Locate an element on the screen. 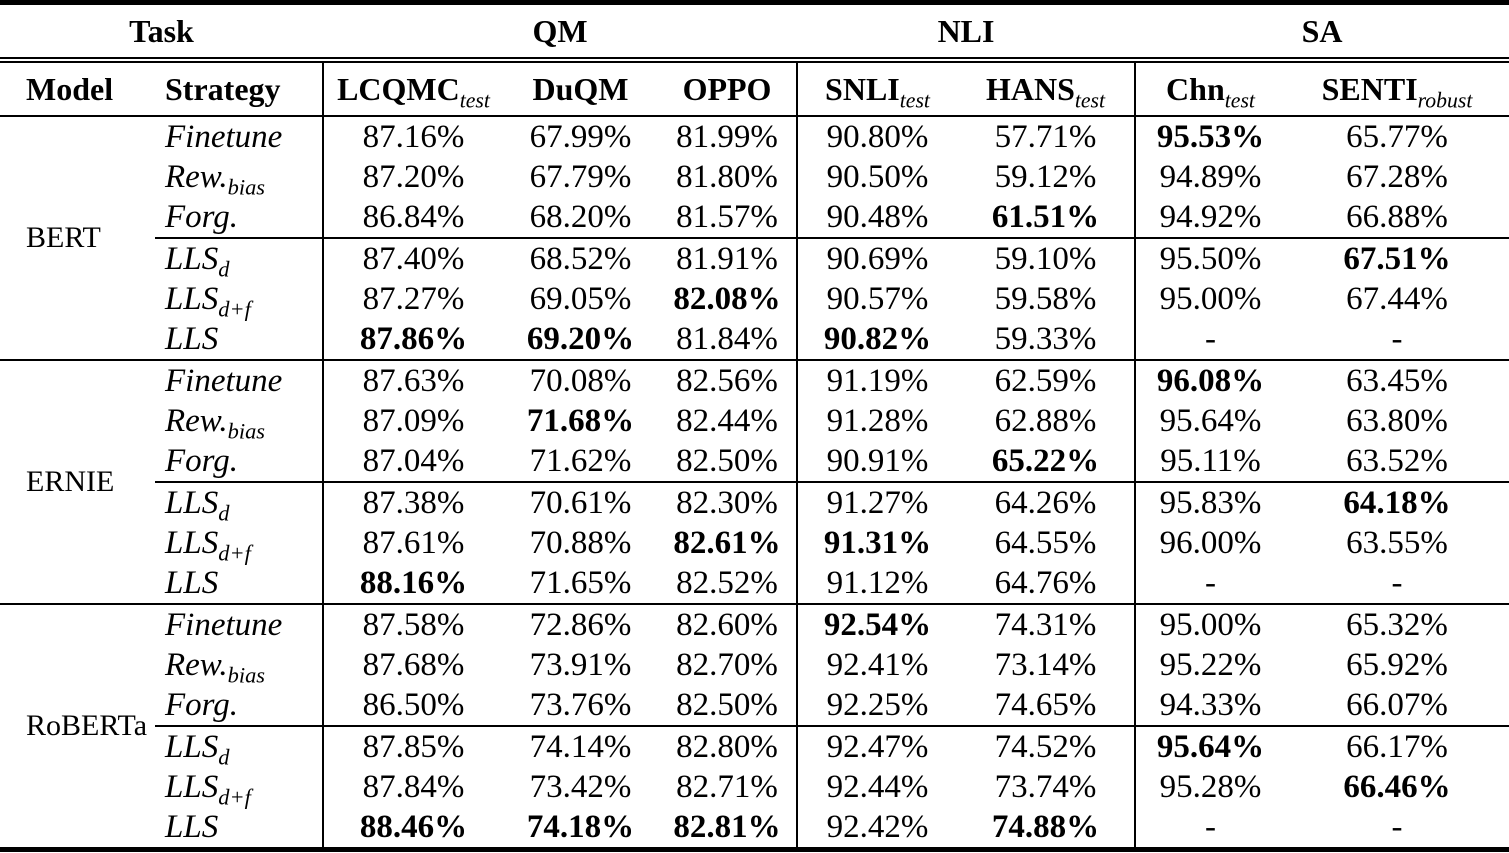 The image size is (1509, 853). value-cell: 92.25% is located at coordinates (877, 704).